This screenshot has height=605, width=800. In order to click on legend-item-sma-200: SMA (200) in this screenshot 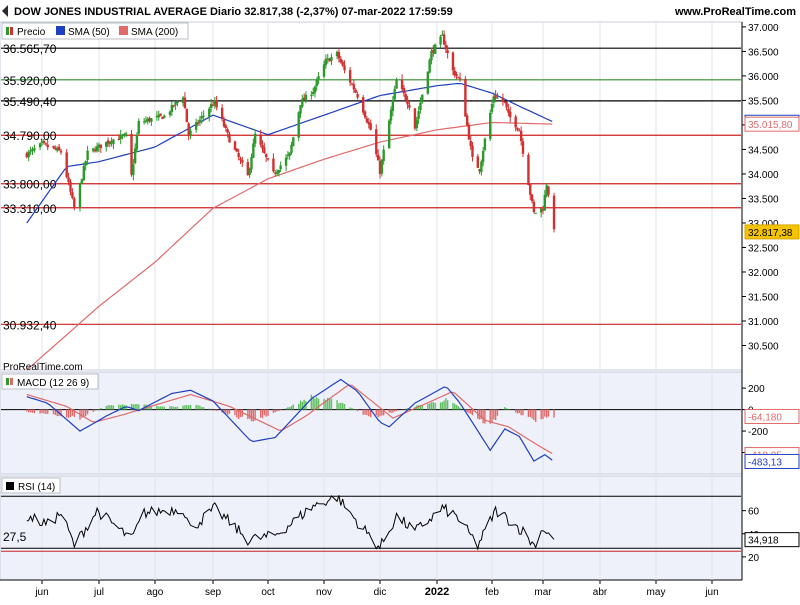, I will do `click(148, 32)`.